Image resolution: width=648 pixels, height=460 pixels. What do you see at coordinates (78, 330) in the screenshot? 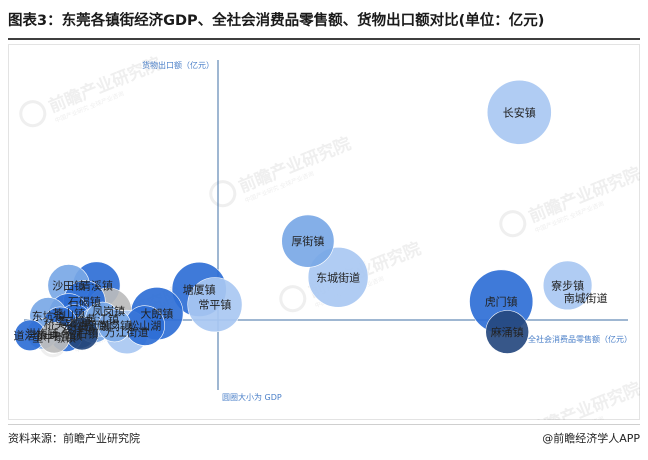
I see `bubble-label: 石排镇` at bounding box center [78, 330].